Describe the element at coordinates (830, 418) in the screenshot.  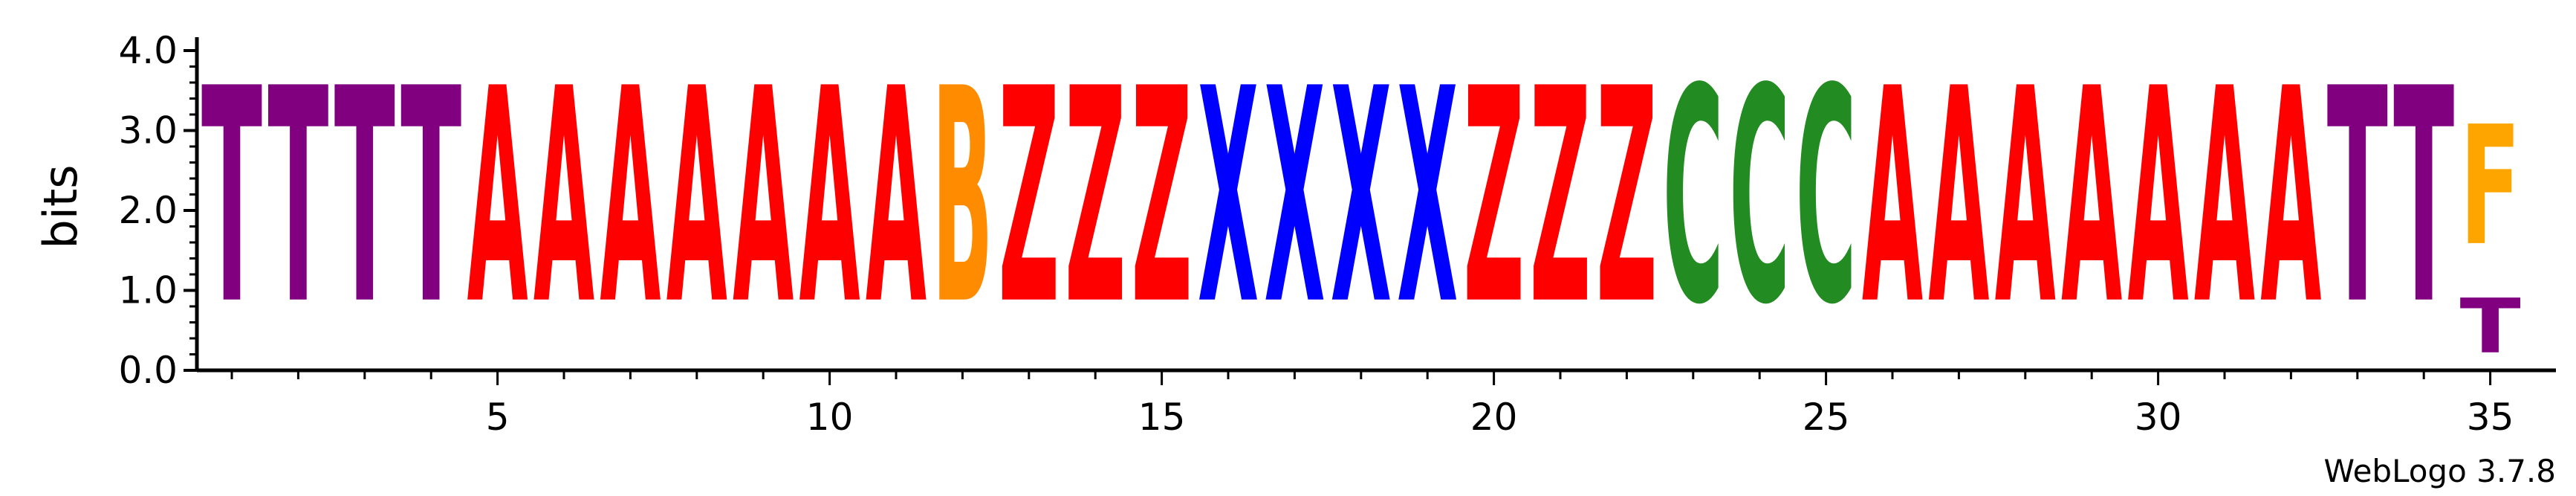
I see `x-tick-label: 10` at that location.